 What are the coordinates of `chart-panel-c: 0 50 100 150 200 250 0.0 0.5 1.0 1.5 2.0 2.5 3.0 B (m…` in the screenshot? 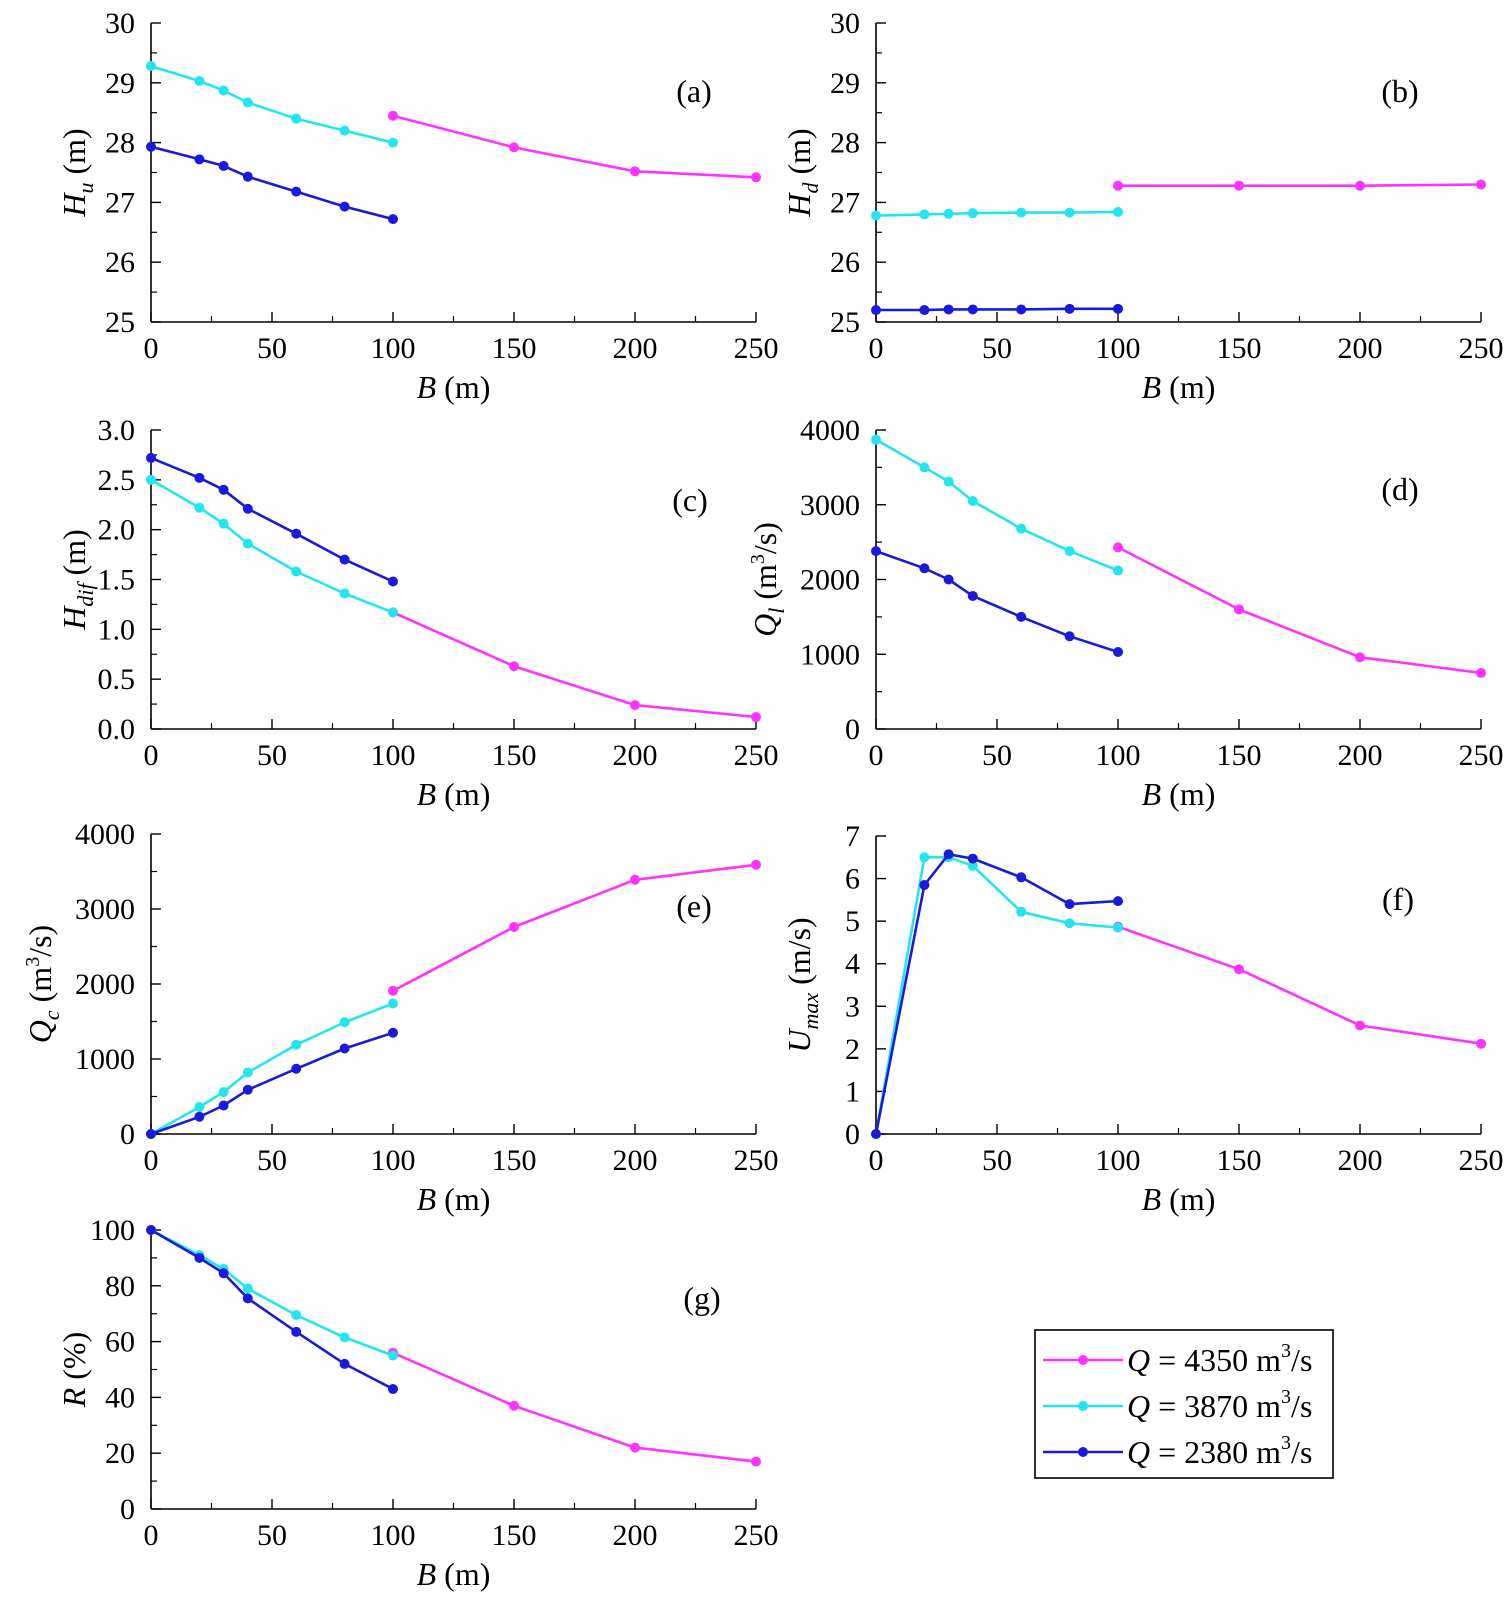 It's located at (417, 613).